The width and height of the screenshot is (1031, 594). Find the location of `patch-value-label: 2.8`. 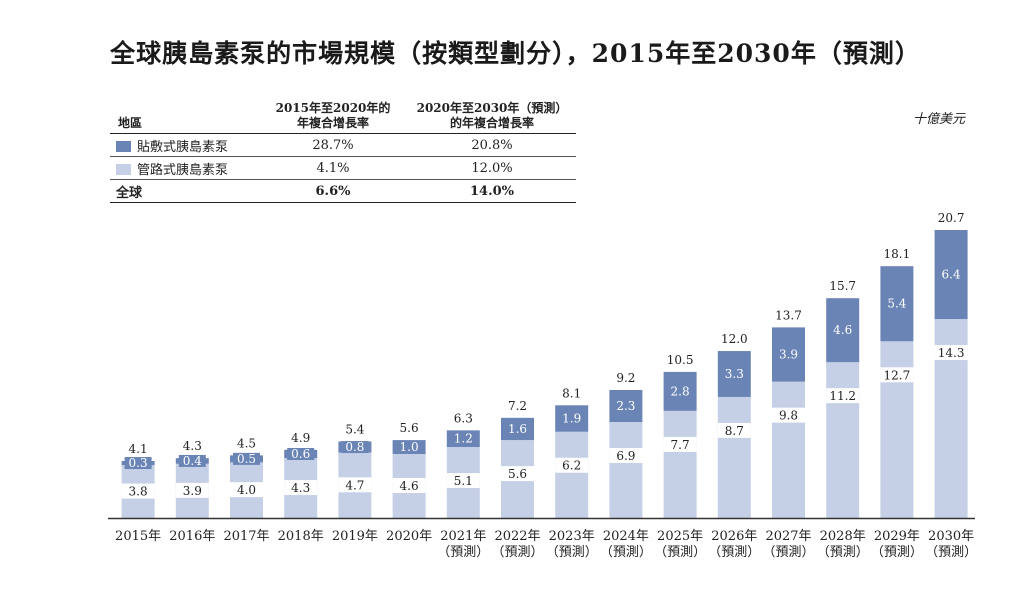

patch-value-label: 2.8 is located at coordinates (680, 391).